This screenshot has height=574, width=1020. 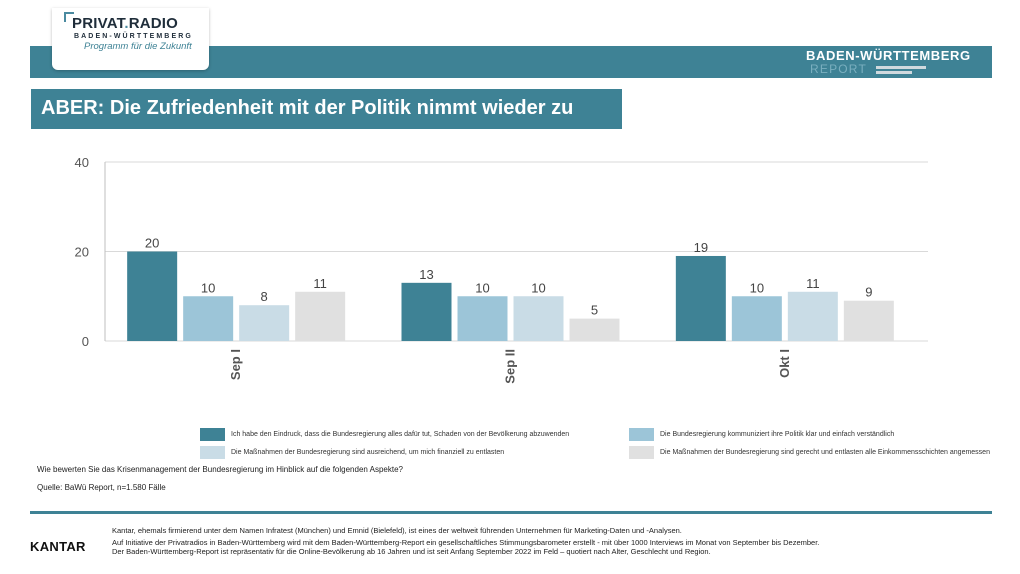 I want to click on logo-name: PRIVAT.RADIO, so click(x=125, y=23).